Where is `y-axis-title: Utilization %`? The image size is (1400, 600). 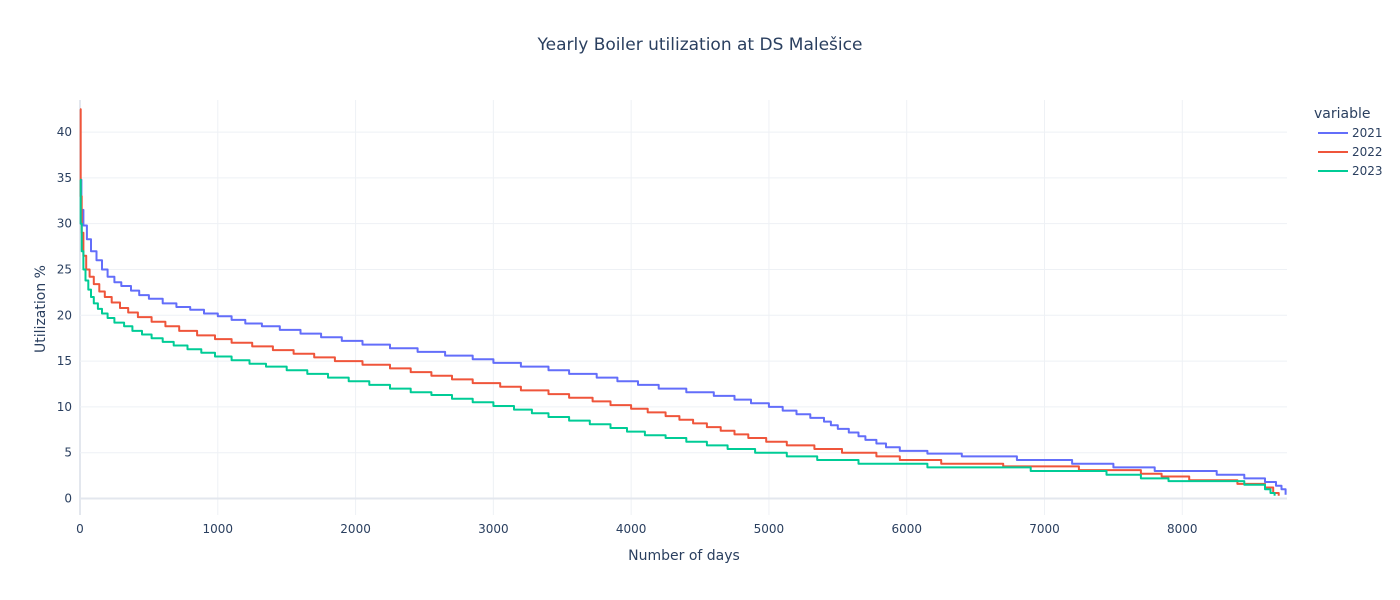 y-axis-title: Utilization % is located at coordinates (41, 309).